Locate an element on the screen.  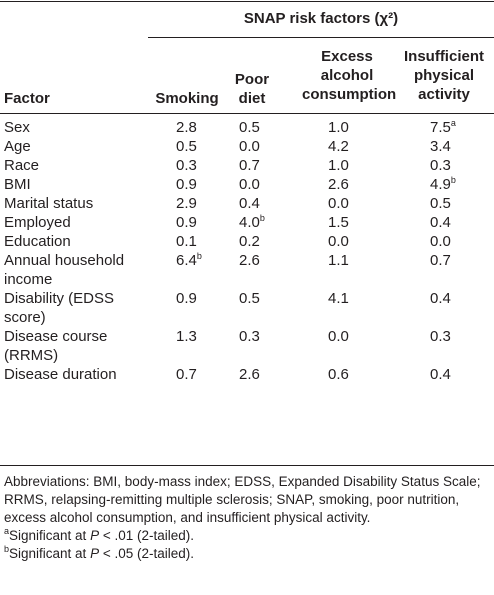
column-header-factor: Factor is located at coordinates (27, 98).